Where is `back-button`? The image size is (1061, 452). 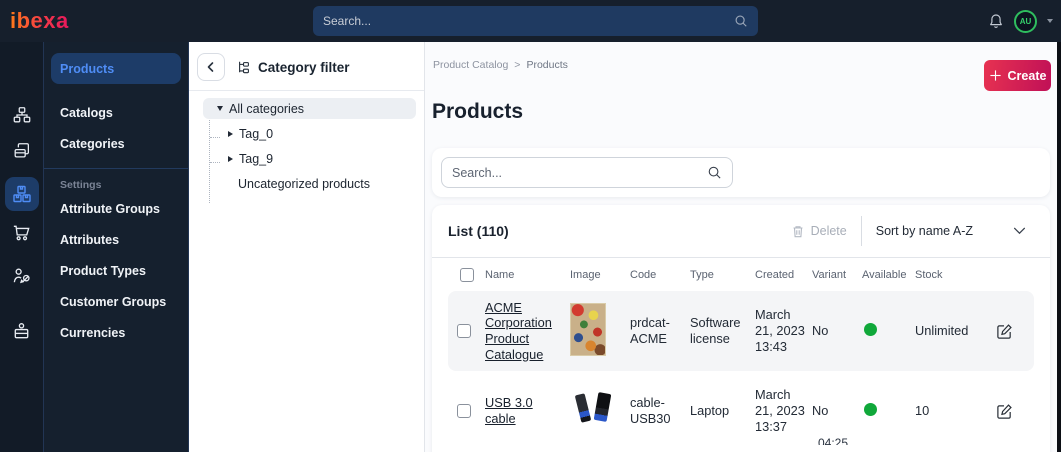
back-button is located at coordinates (211, 67).